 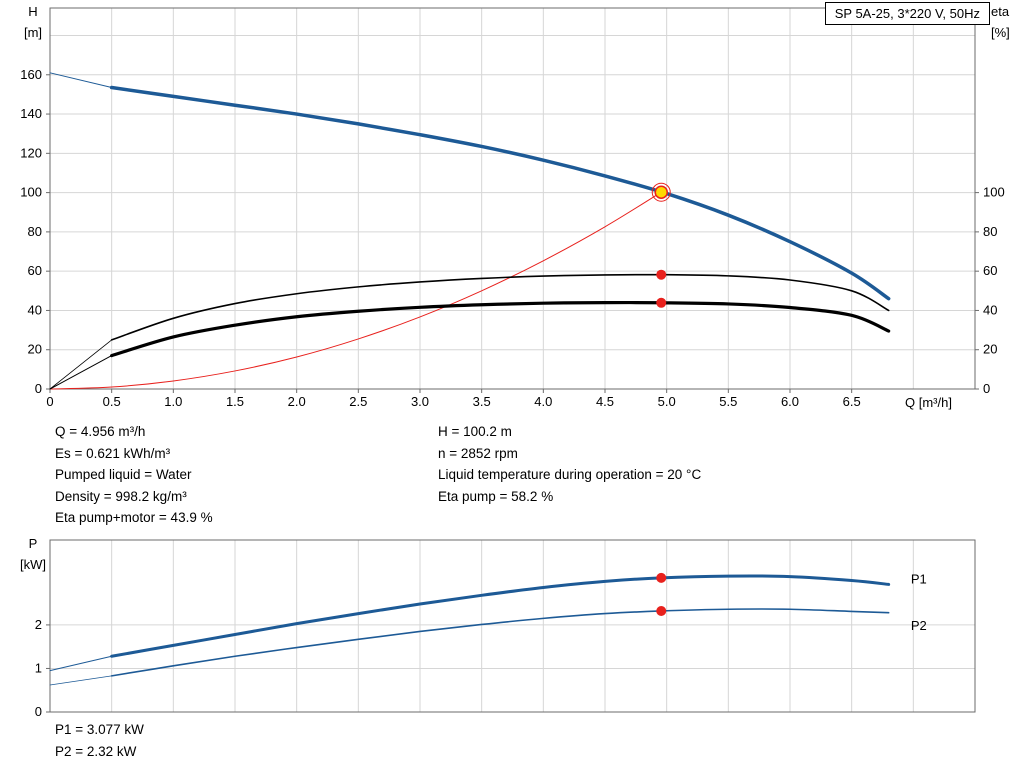 I want to click on x-tick-label: 1.5, so click(x=235, y=401).